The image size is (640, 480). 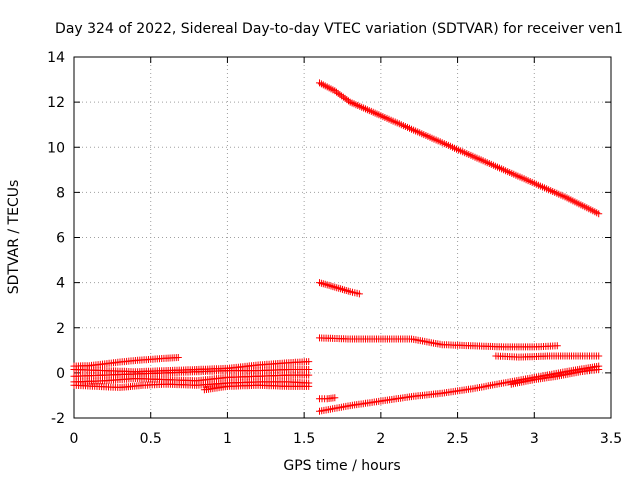 What do you see at coordinates (60, 284) in the screenshot?
I see `y-tick-label: 4` at bounding box center [60, 284].